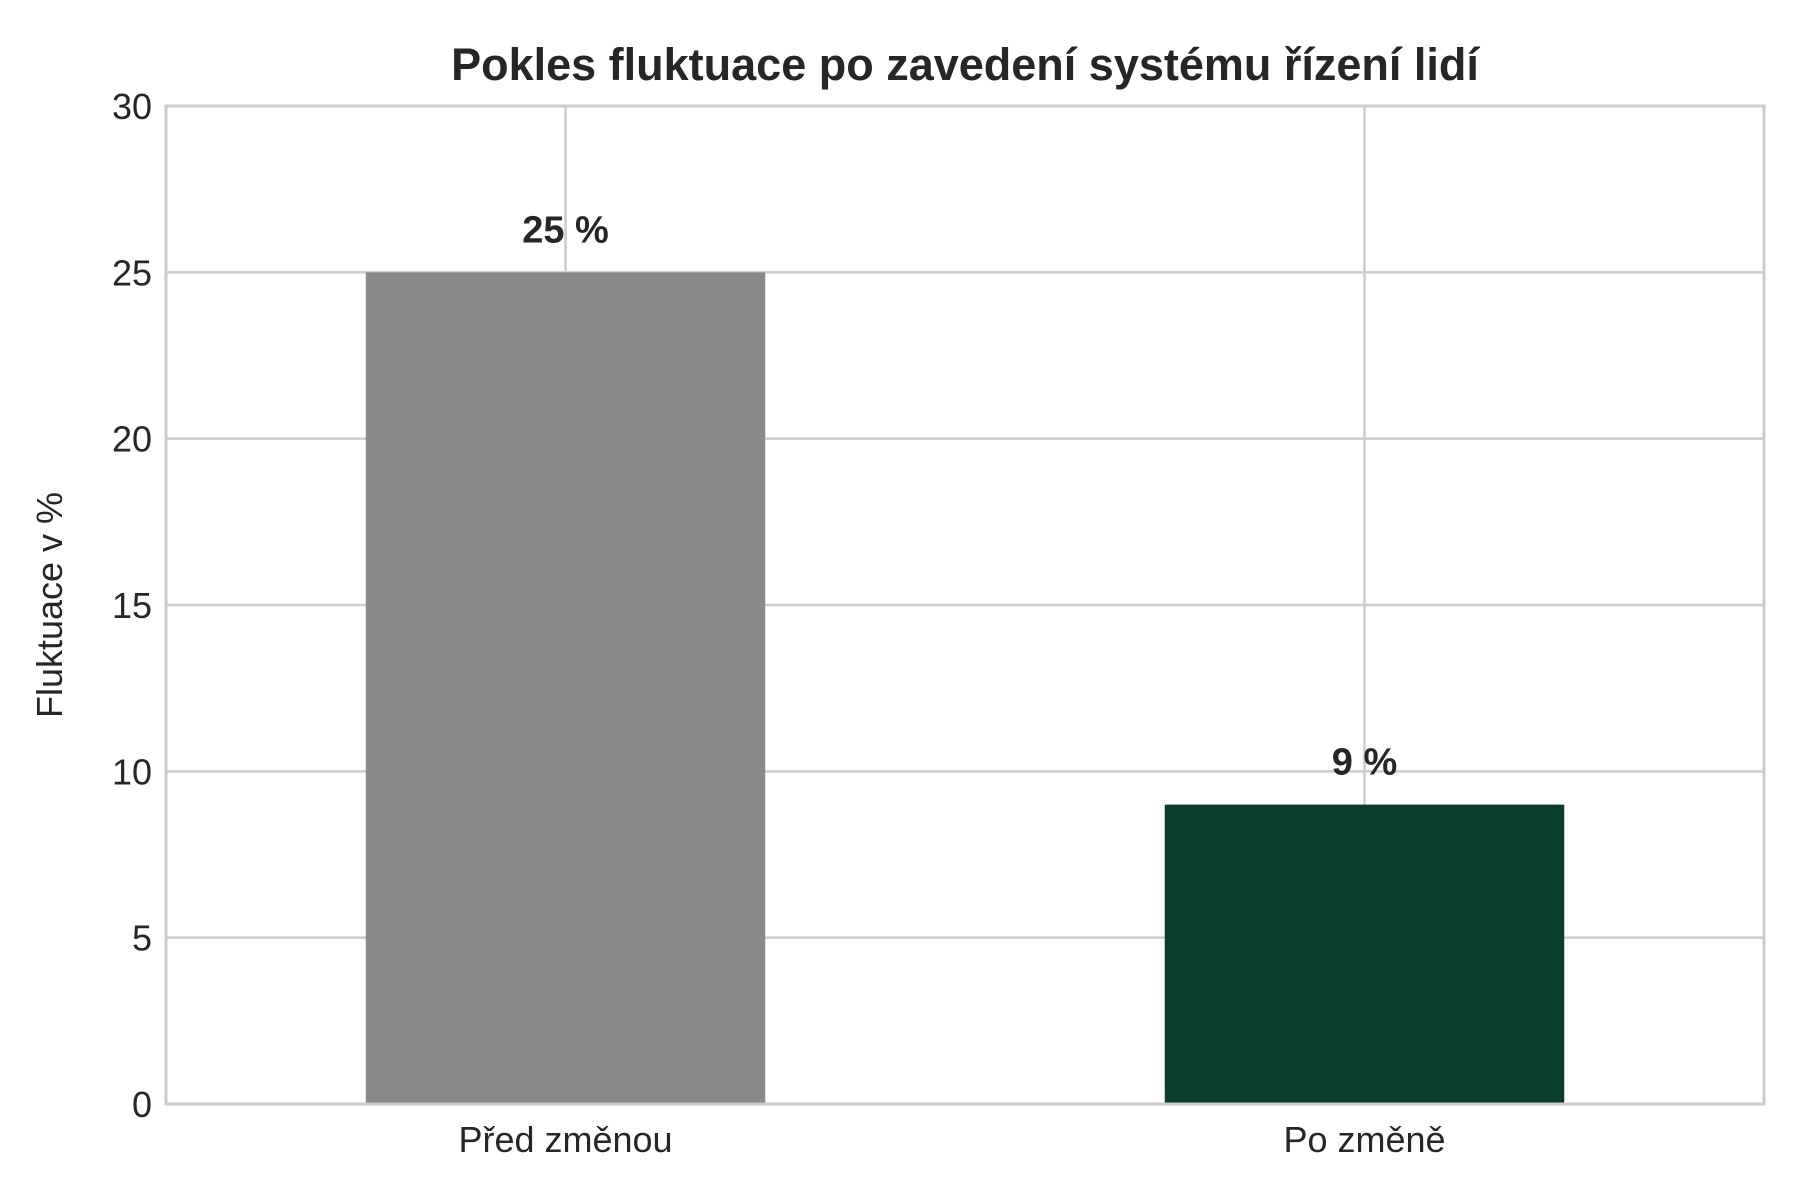 The height and width of the screenshot is (1200, 1800). Describe the element at coordinates (565, 1139) in the screenshot. I see `x-tick-label: Před změnou` at that location.